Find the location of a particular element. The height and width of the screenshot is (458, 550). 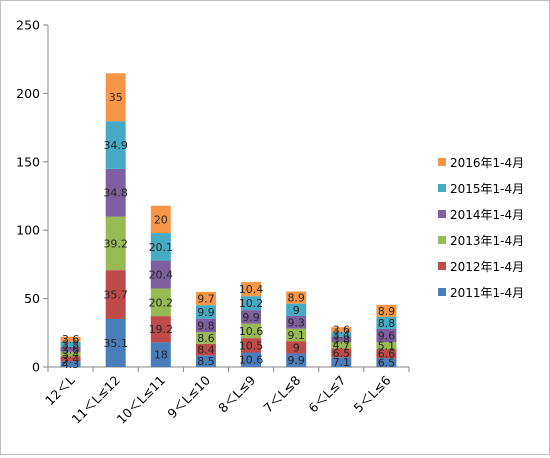

data-label: 10.2 is located at coordinates (251, 303).